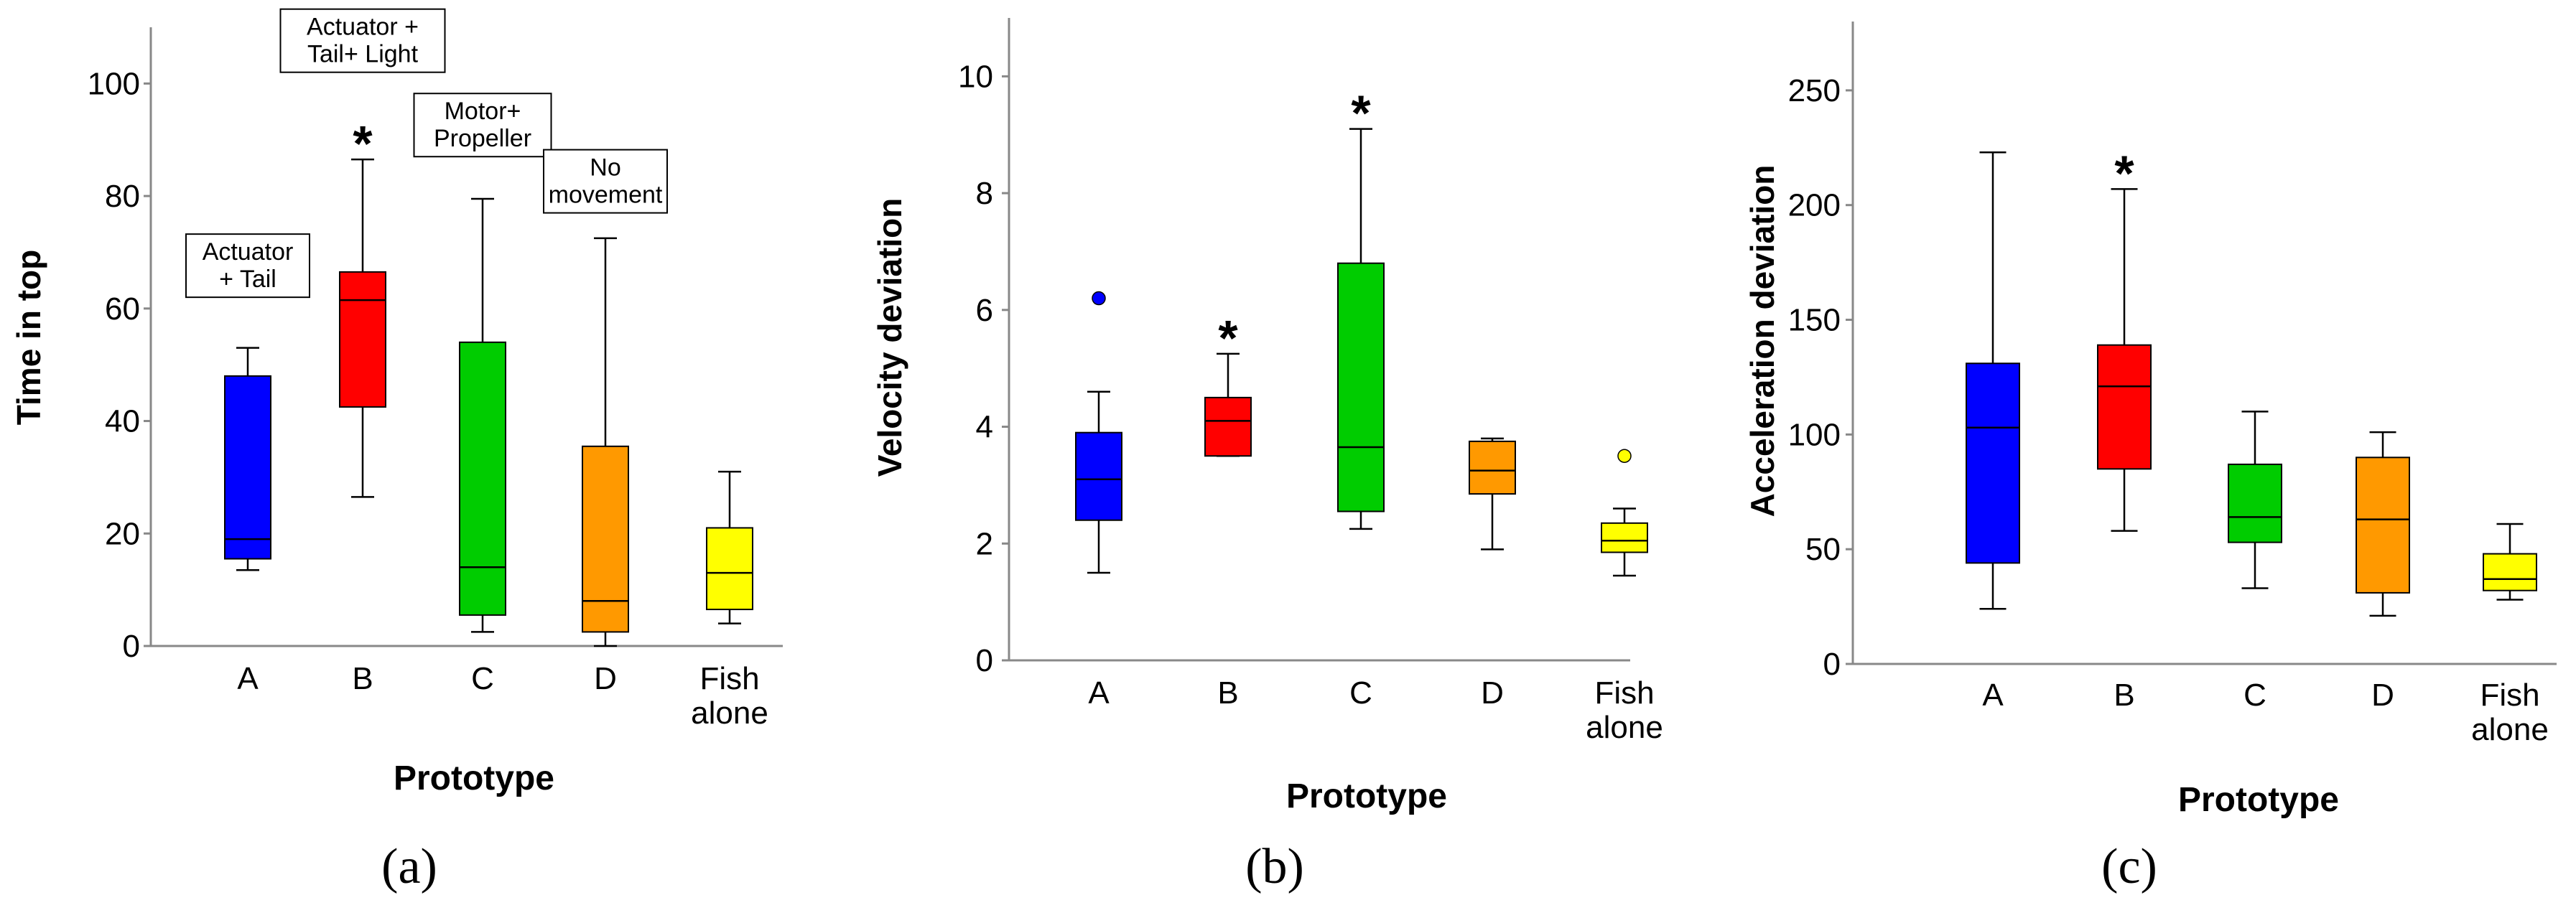 The image size is (2576, 913). What do you see at coordinates (247, 279) in the screenshot?
I see `annotation-text: + Tail` at bounding box center [247, 279].